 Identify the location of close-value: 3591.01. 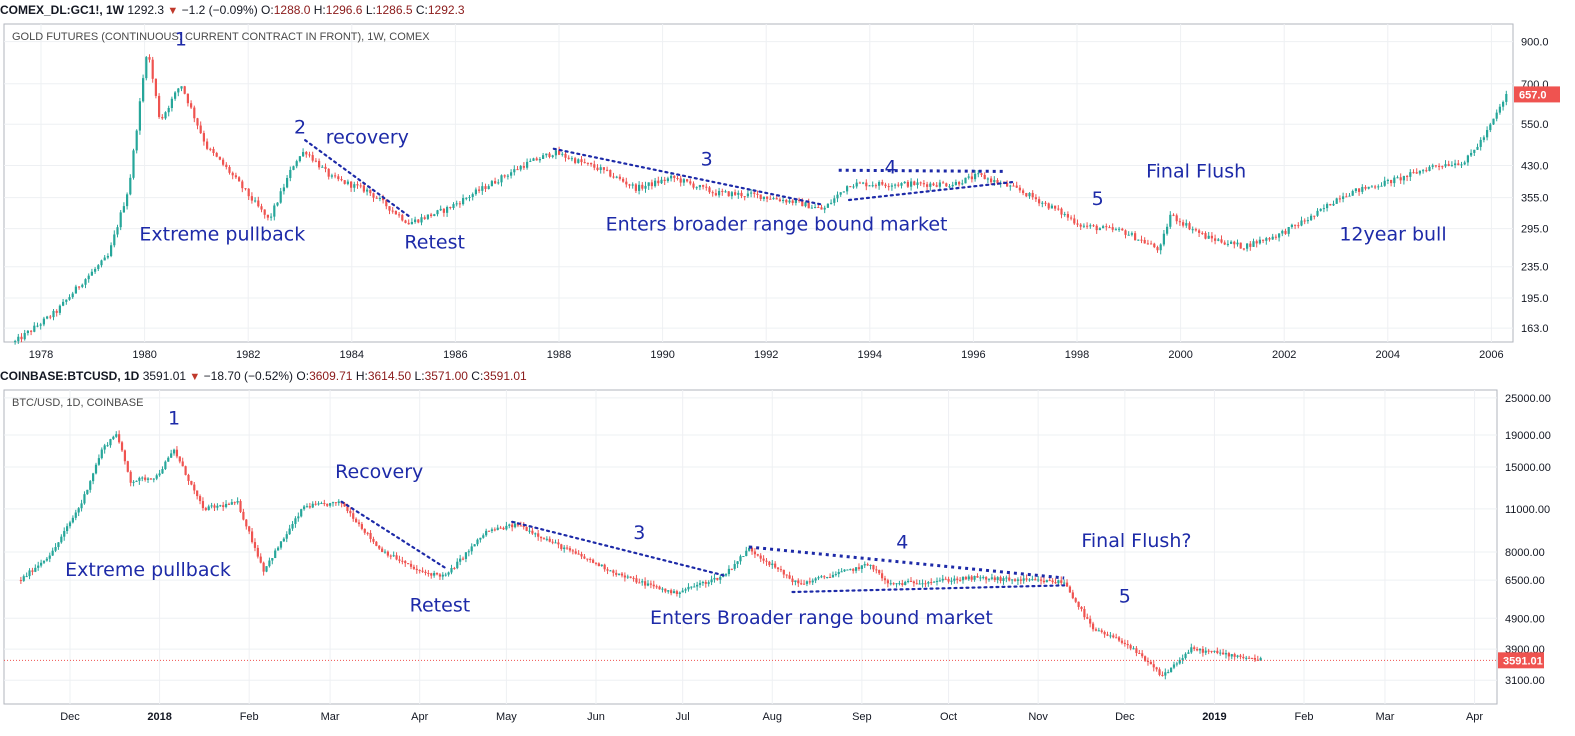
(505, 376).